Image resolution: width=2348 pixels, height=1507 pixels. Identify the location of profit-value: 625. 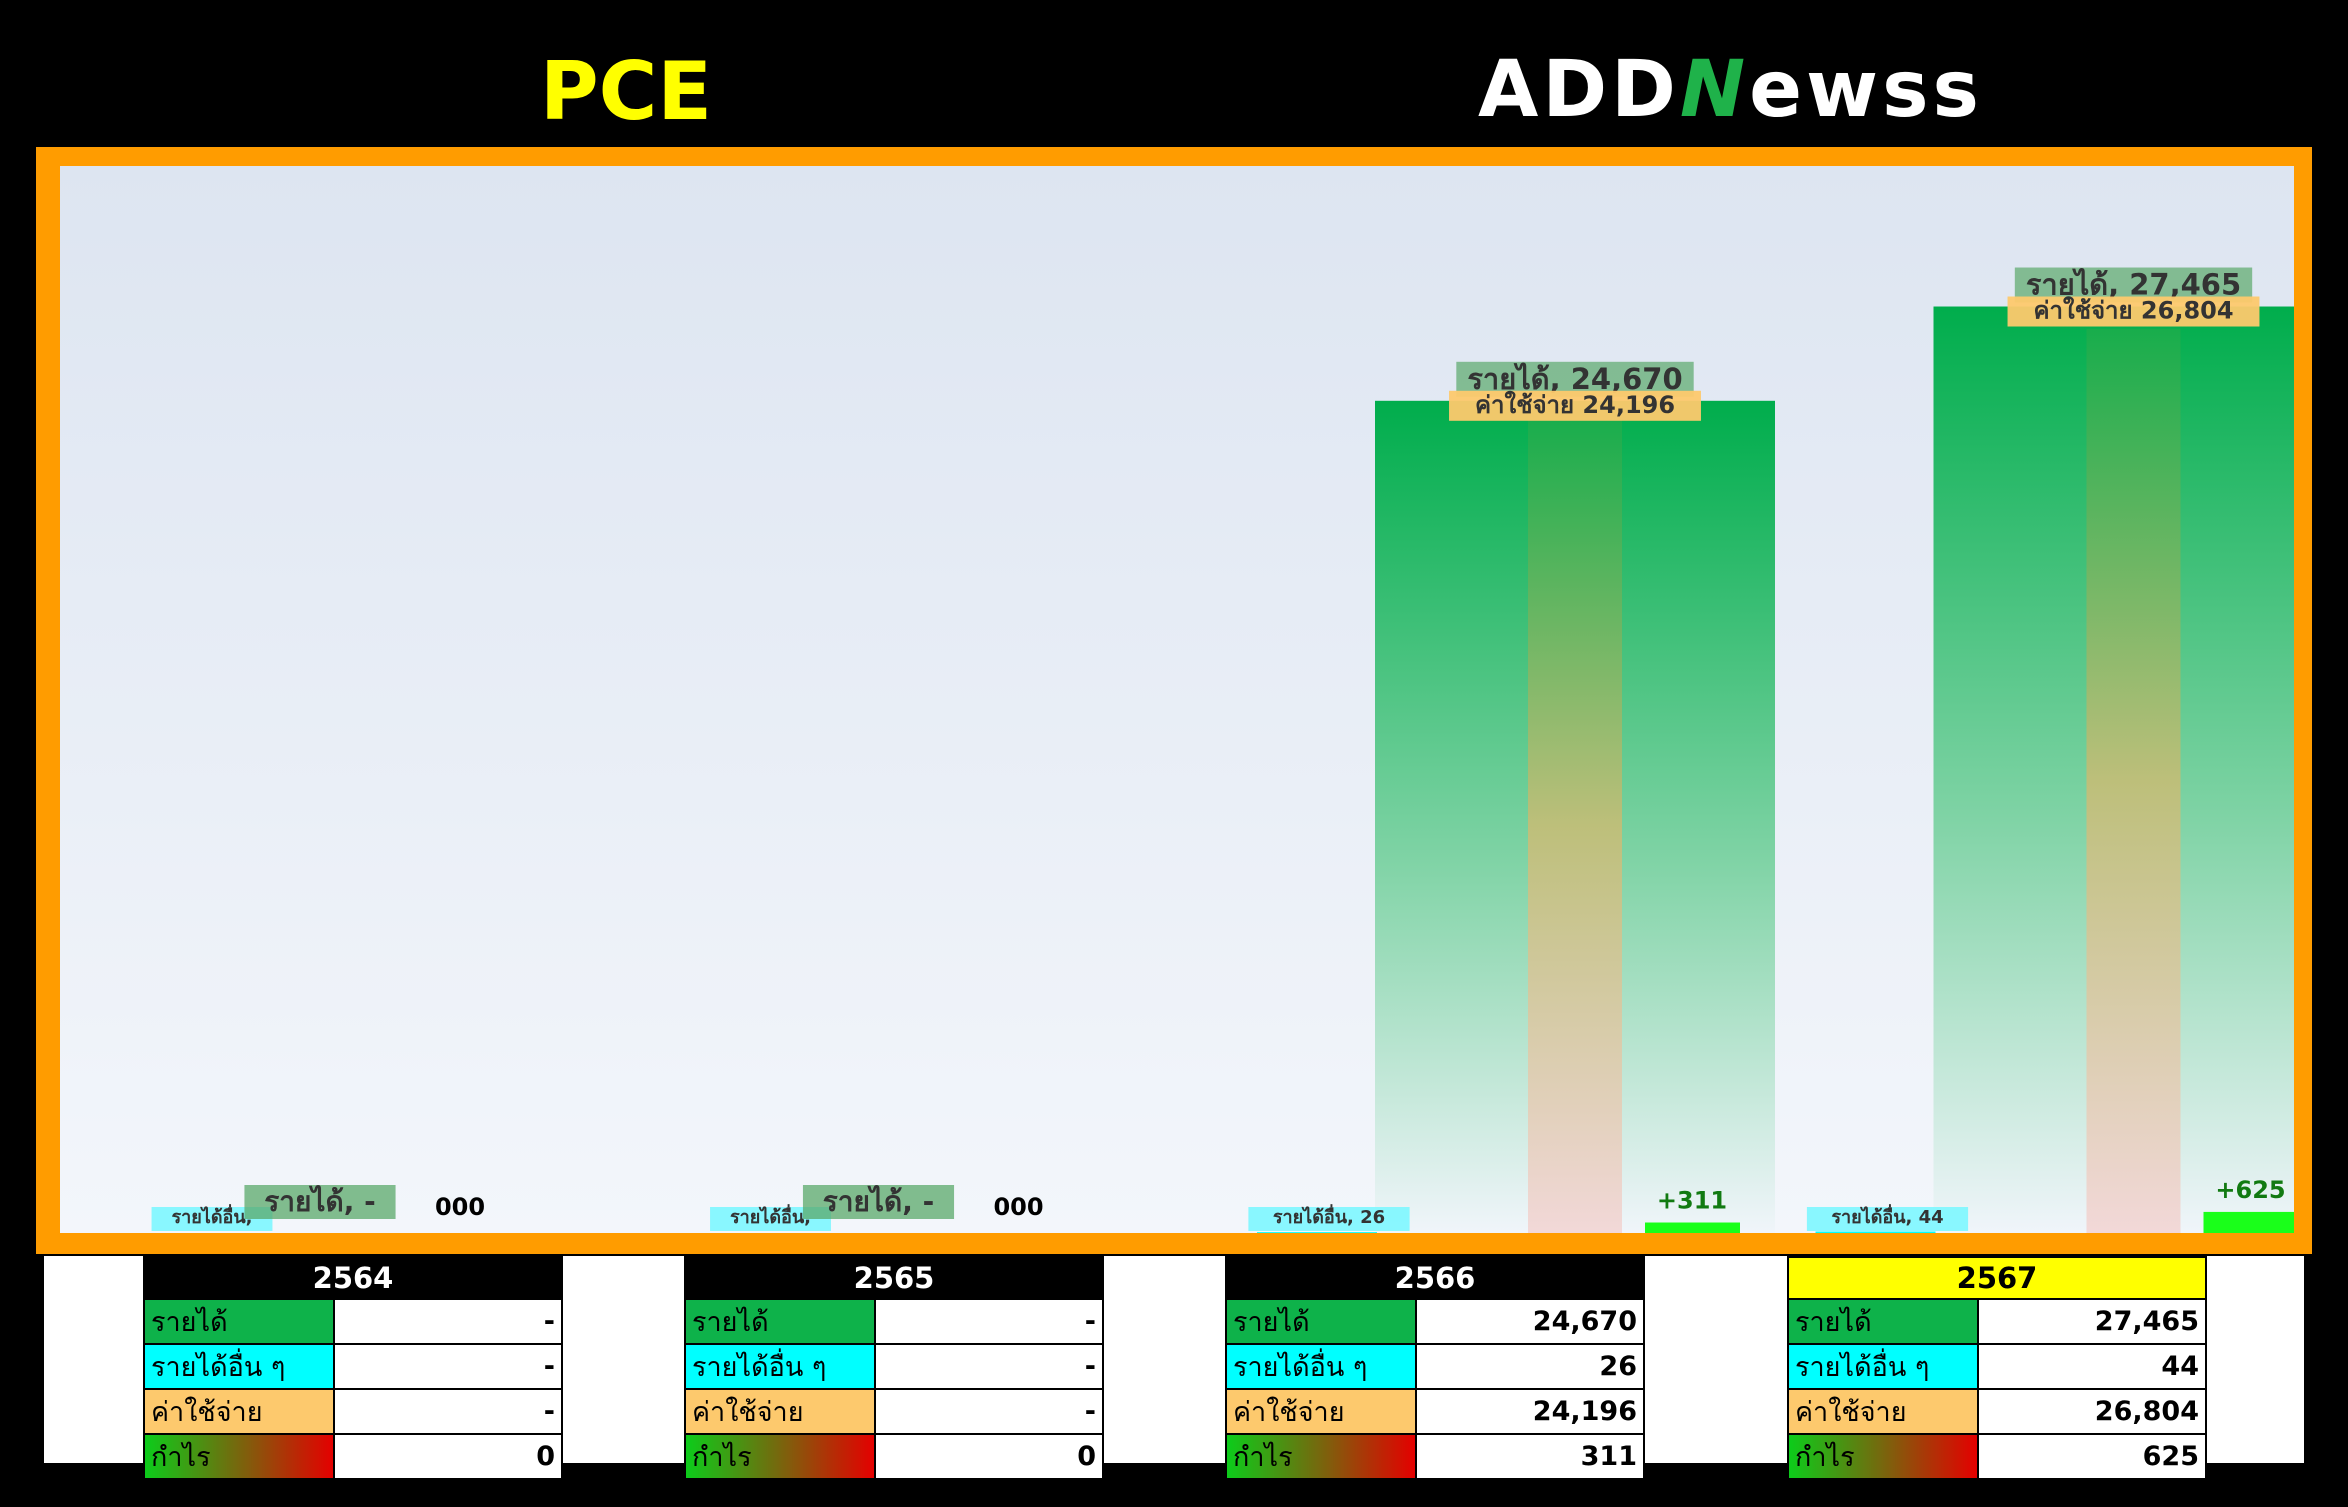
(2092, 1456).